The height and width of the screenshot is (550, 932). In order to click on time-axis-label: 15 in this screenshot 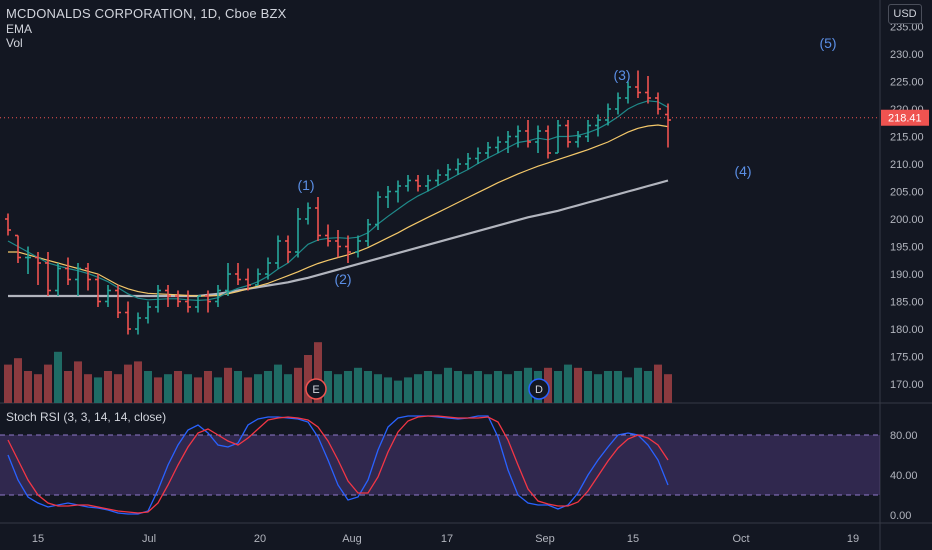, I will do `click(633, 539)`.